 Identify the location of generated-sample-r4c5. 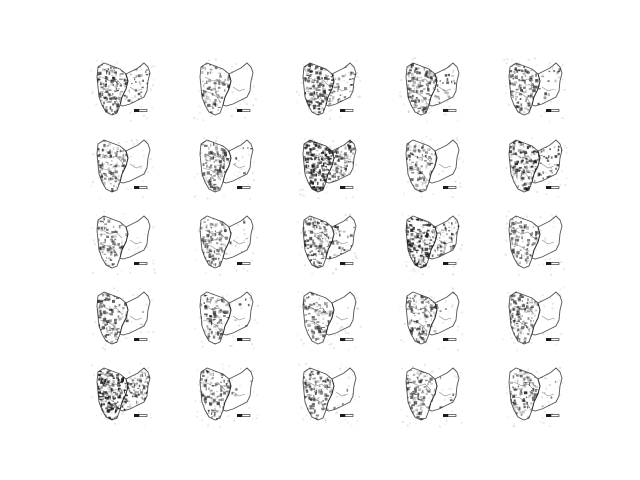
(535, 319).